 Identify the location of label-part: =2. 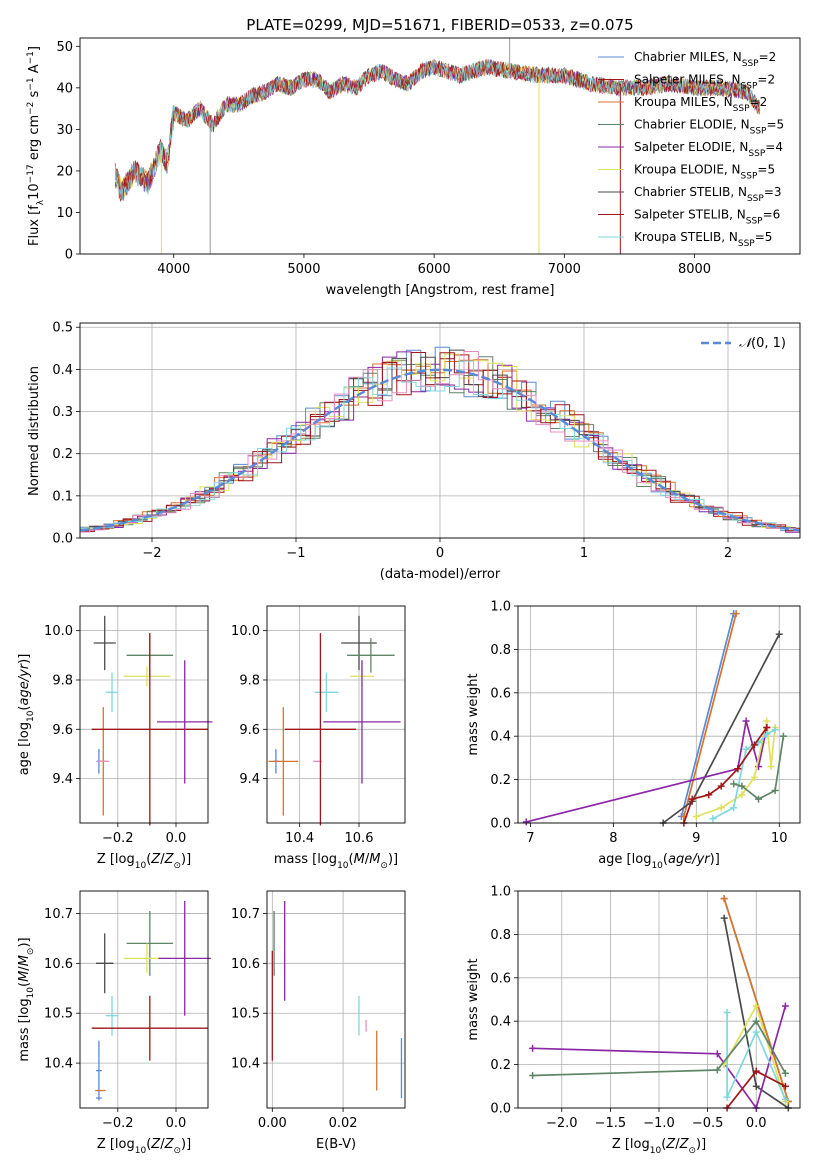
(759, 102).